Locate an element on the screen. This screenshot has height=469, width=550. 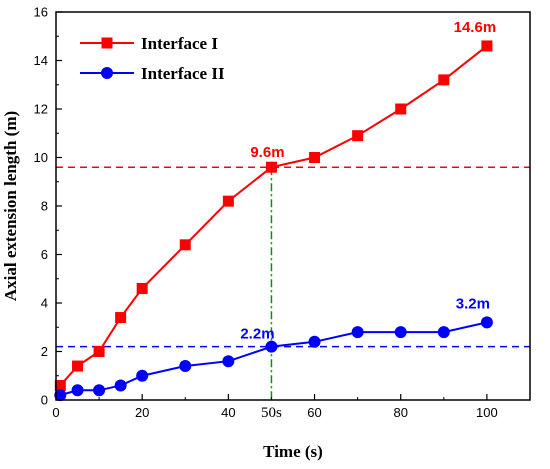
x-tick-label: 80 is located at coordinates (400, 412).